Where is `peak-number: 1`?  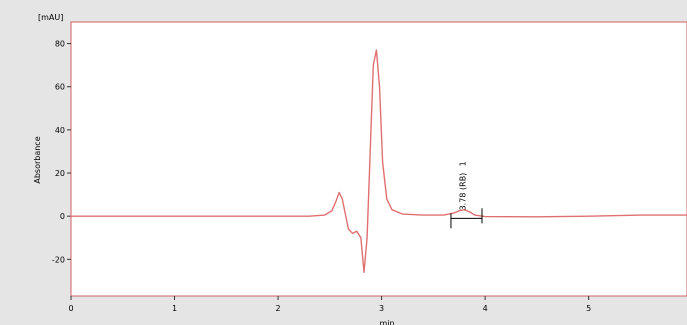 peak-number: 1 is located at coordinates (462, 163).